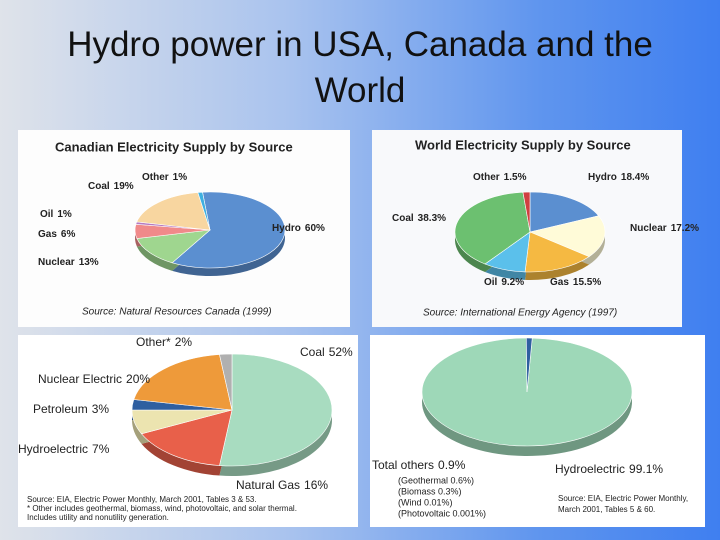  I want to click on slice-label: Gas 15.5%, so click(575, 282).